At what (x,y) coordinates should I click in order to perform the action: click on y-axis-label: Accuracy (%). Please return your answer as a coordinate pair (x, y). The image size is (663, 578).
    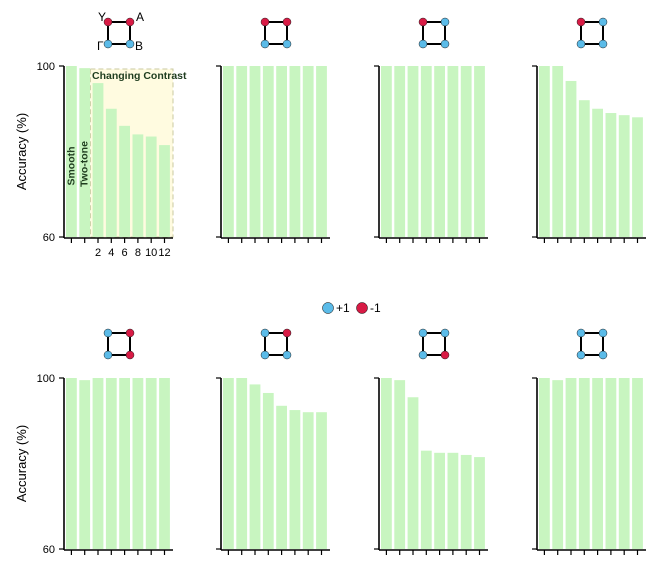
    Looking at the image, I should click on (21, 151).